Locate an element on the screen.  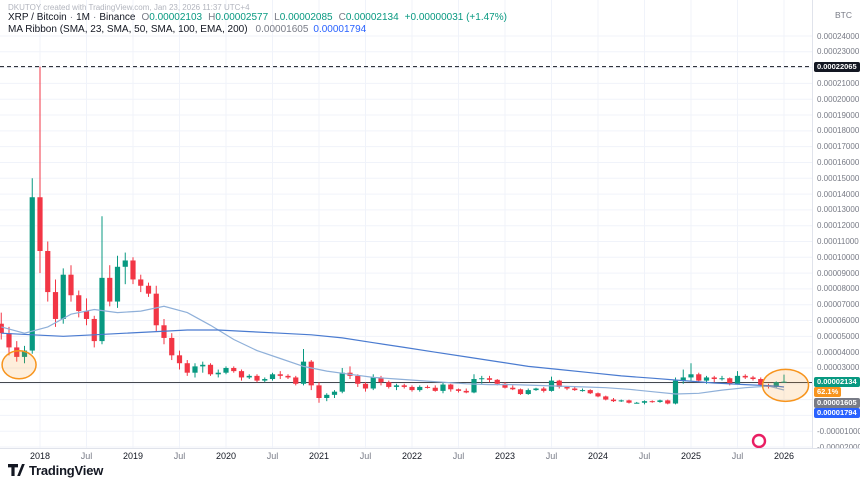
price-axis-badge: 0.00022065 is located at coordinates (837, 66).